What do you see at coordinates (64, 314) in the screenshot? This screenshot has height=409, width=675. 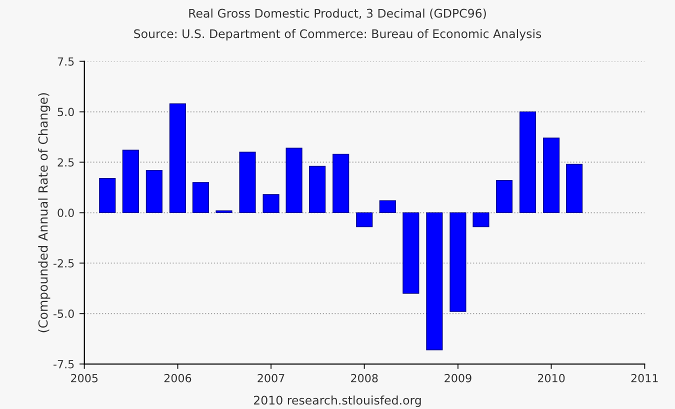 I see `y-tick-label: -5.0` at bounding box center [64, 314].